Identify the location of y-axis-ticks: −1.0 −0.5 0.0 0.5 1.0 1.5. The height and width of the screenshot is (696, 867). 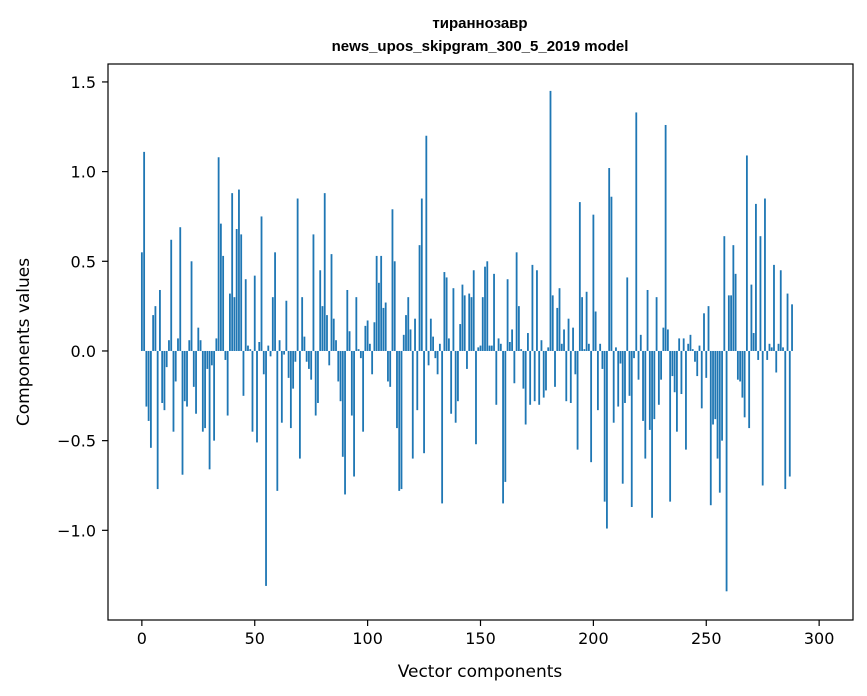
(82, 306).